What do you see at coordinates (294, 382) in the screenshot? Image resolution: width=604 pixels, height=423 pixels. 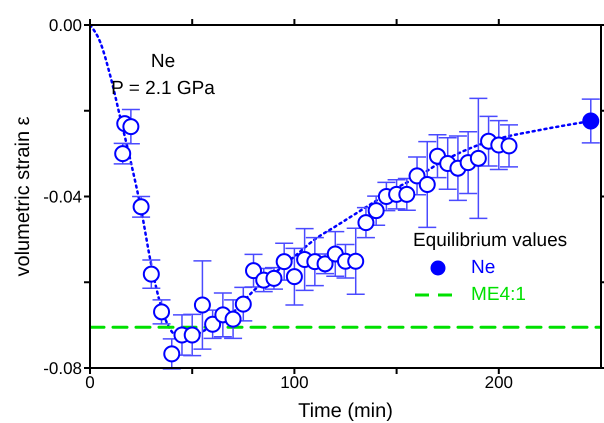 I see `x-tick-label: 100` at bounding box center [294, 382].